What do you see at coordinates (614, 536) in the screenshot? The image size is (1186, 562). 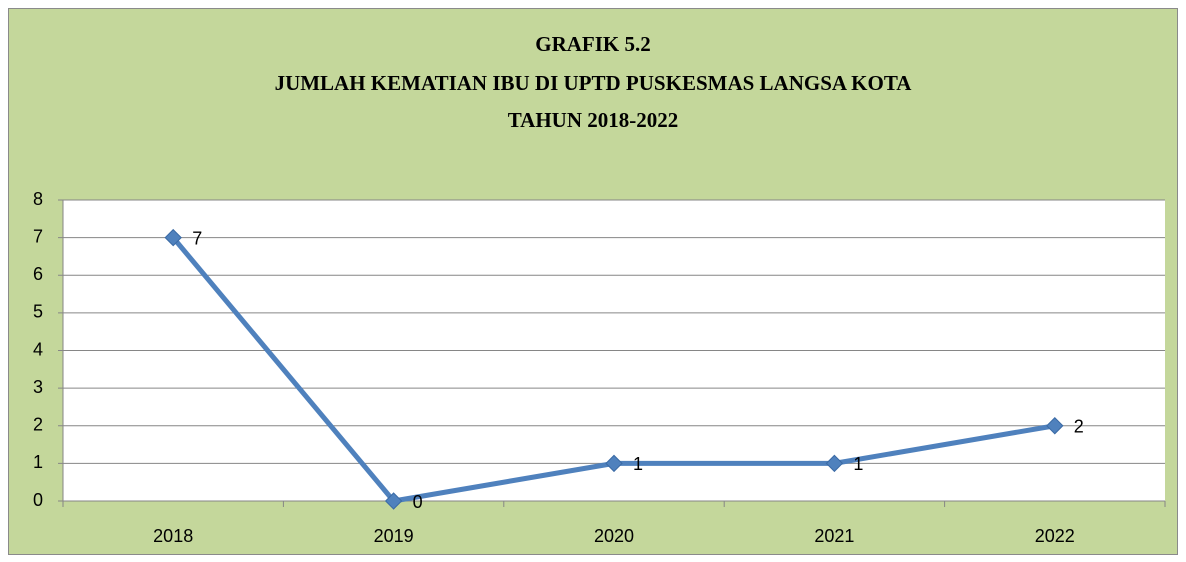 I see `x-tick-label: 2020` at bounding box center [614, 536].